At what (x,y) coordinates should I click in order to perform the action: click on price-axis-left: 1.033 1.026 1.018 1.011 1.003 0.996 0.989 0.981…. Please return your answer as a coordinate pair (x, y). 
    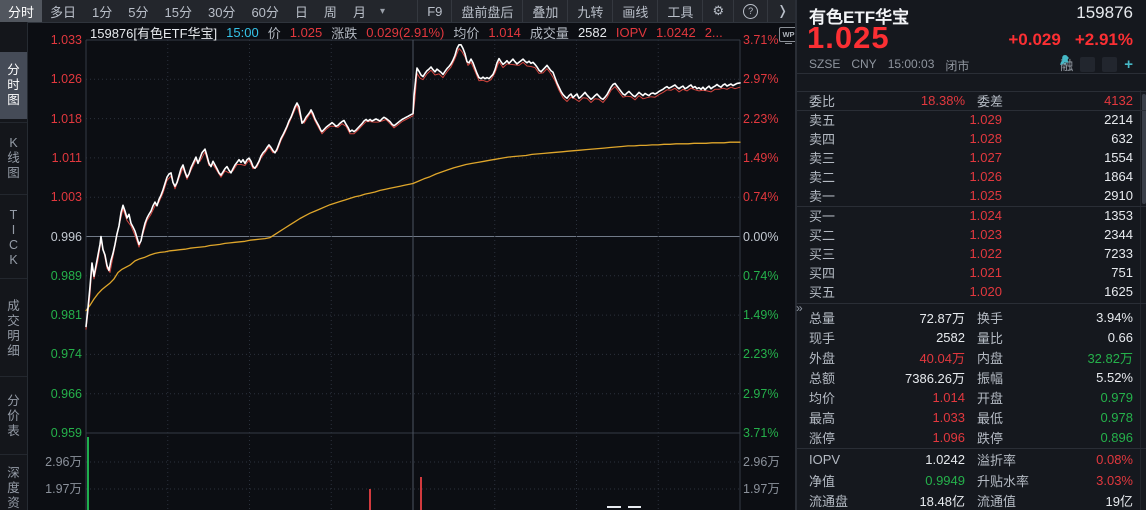
    Looking at the image, I should click on (56, 255).